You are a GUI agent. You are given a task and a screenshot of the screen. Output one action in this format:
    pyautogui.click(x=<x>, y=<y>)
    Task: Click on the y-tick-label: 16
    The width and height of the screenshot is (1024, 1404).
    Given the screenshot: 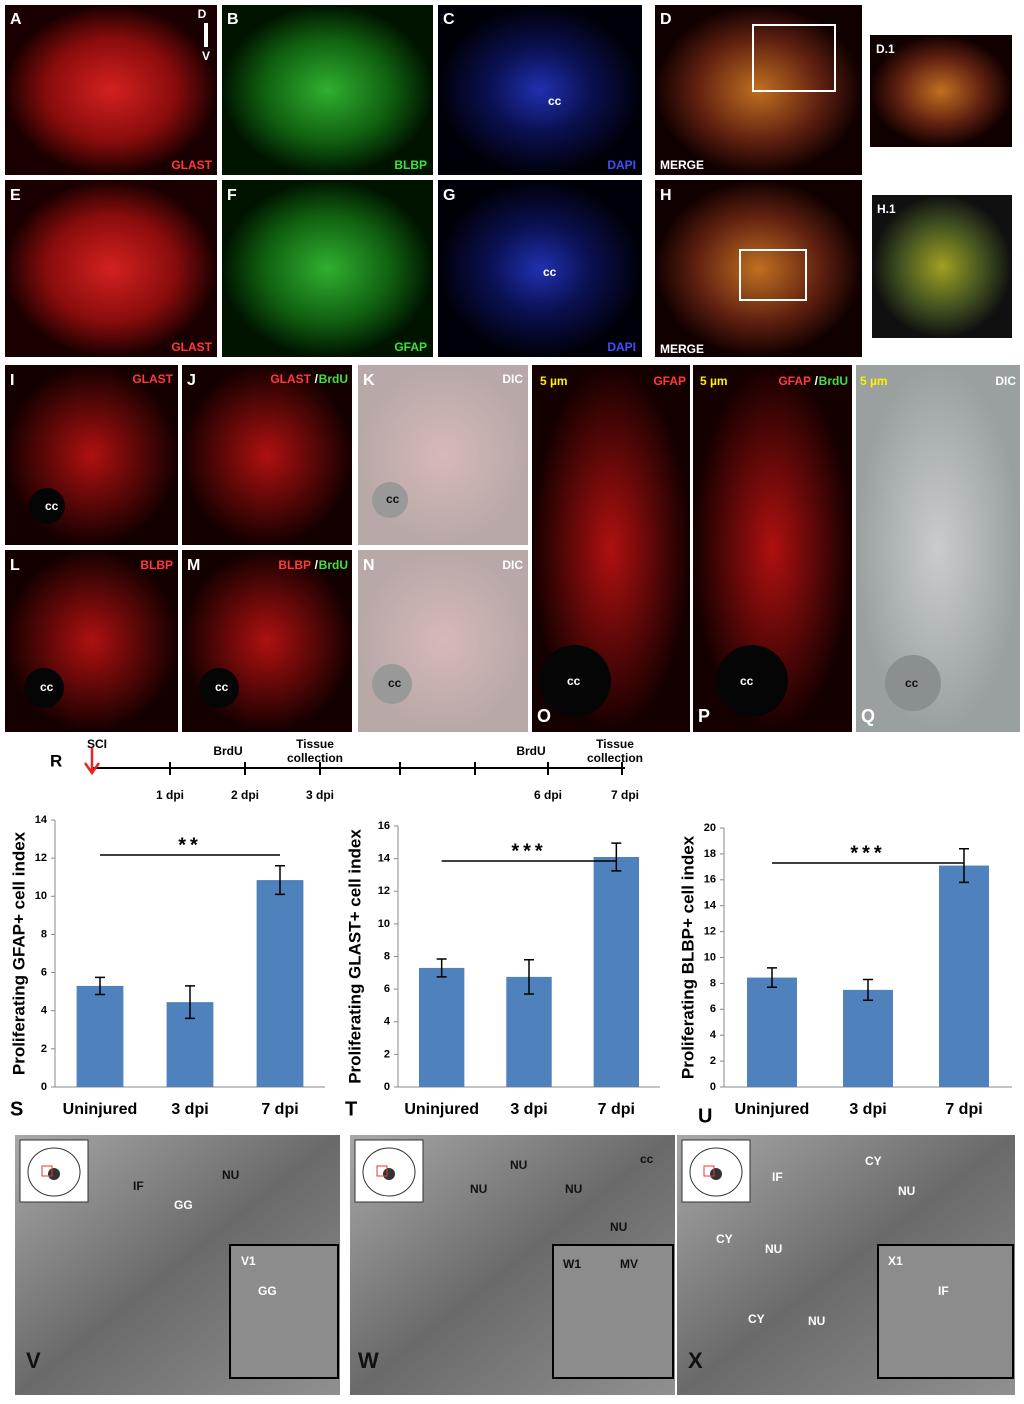 What is the action you would take?
    pyautogui.click(x=384, y=826)
    